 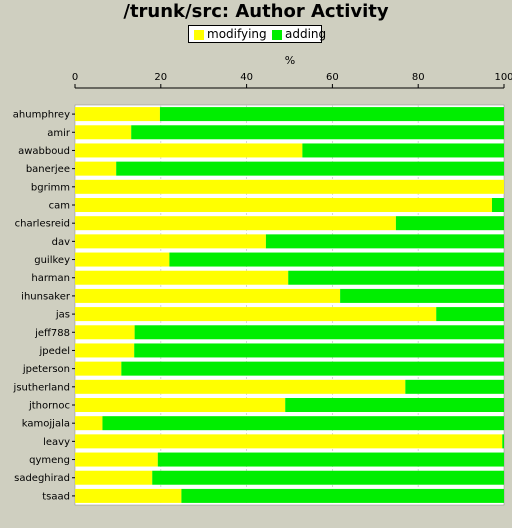 I want to click on bar-adding-jpedel, so click(x=319, y=350).